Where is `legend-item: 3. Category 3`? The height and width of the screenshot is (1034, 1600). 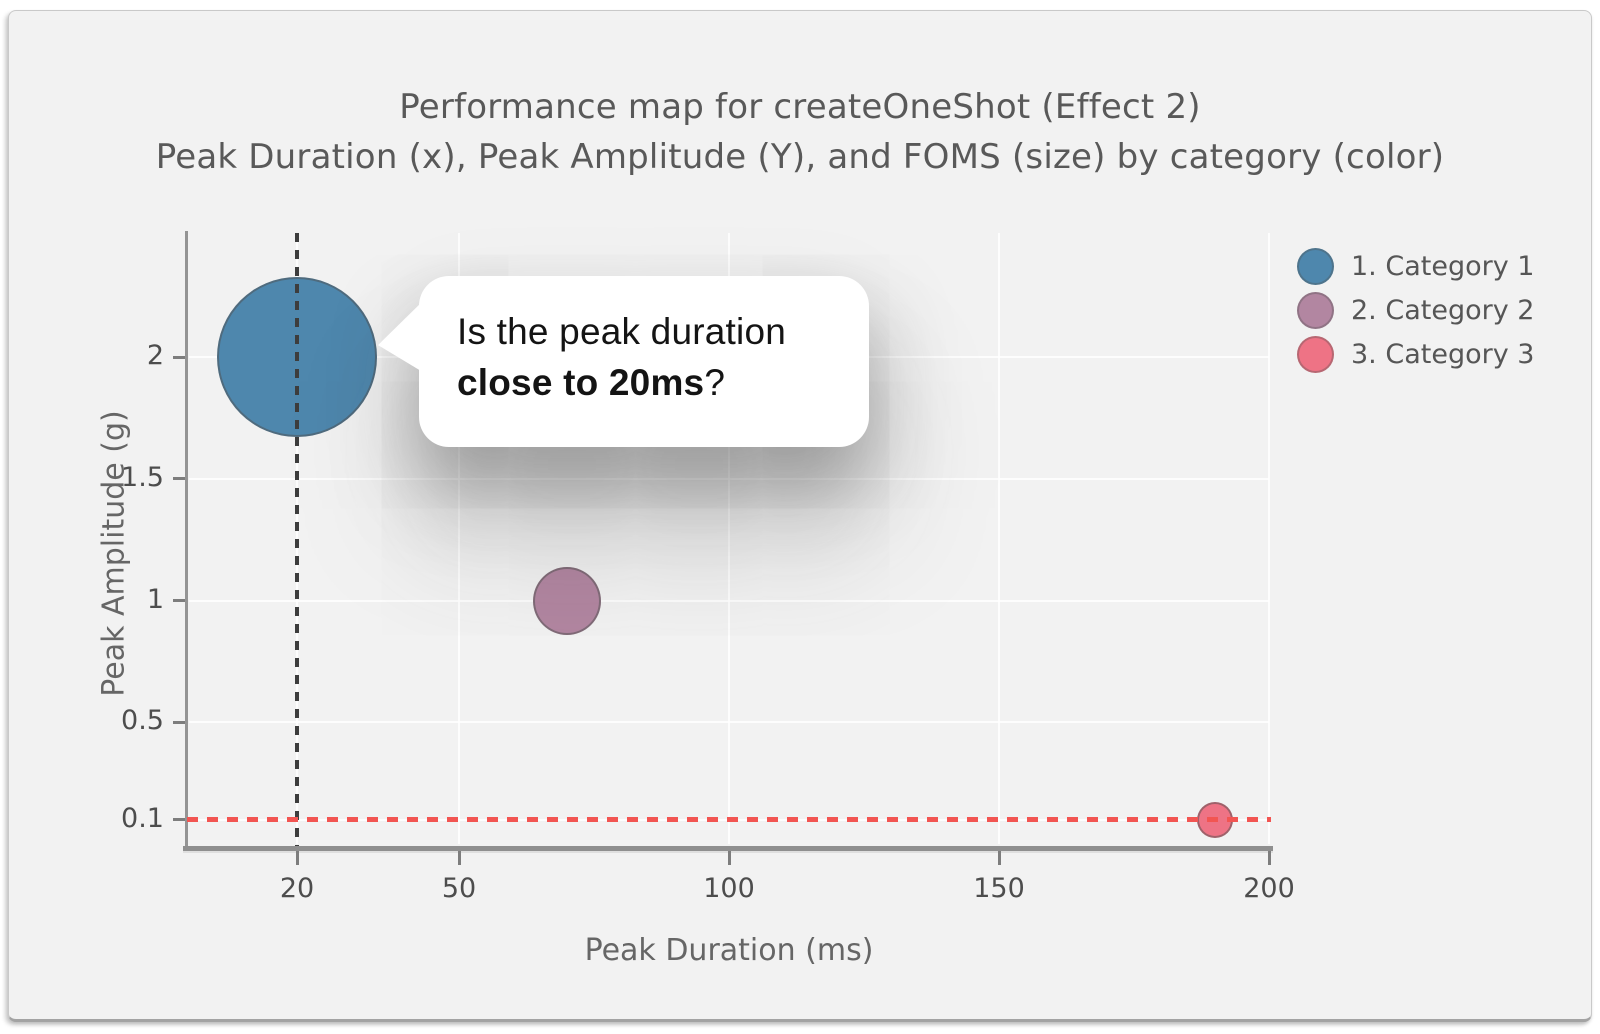
legend-item: 3. Category 3 is located at coordinates (1415, 354).